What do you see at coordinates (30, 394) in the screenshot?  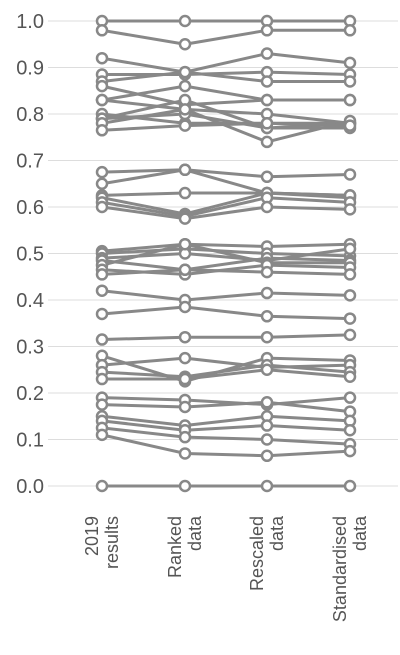 I see `y-tick-label: 0.2` at bounding box center [30, 394].